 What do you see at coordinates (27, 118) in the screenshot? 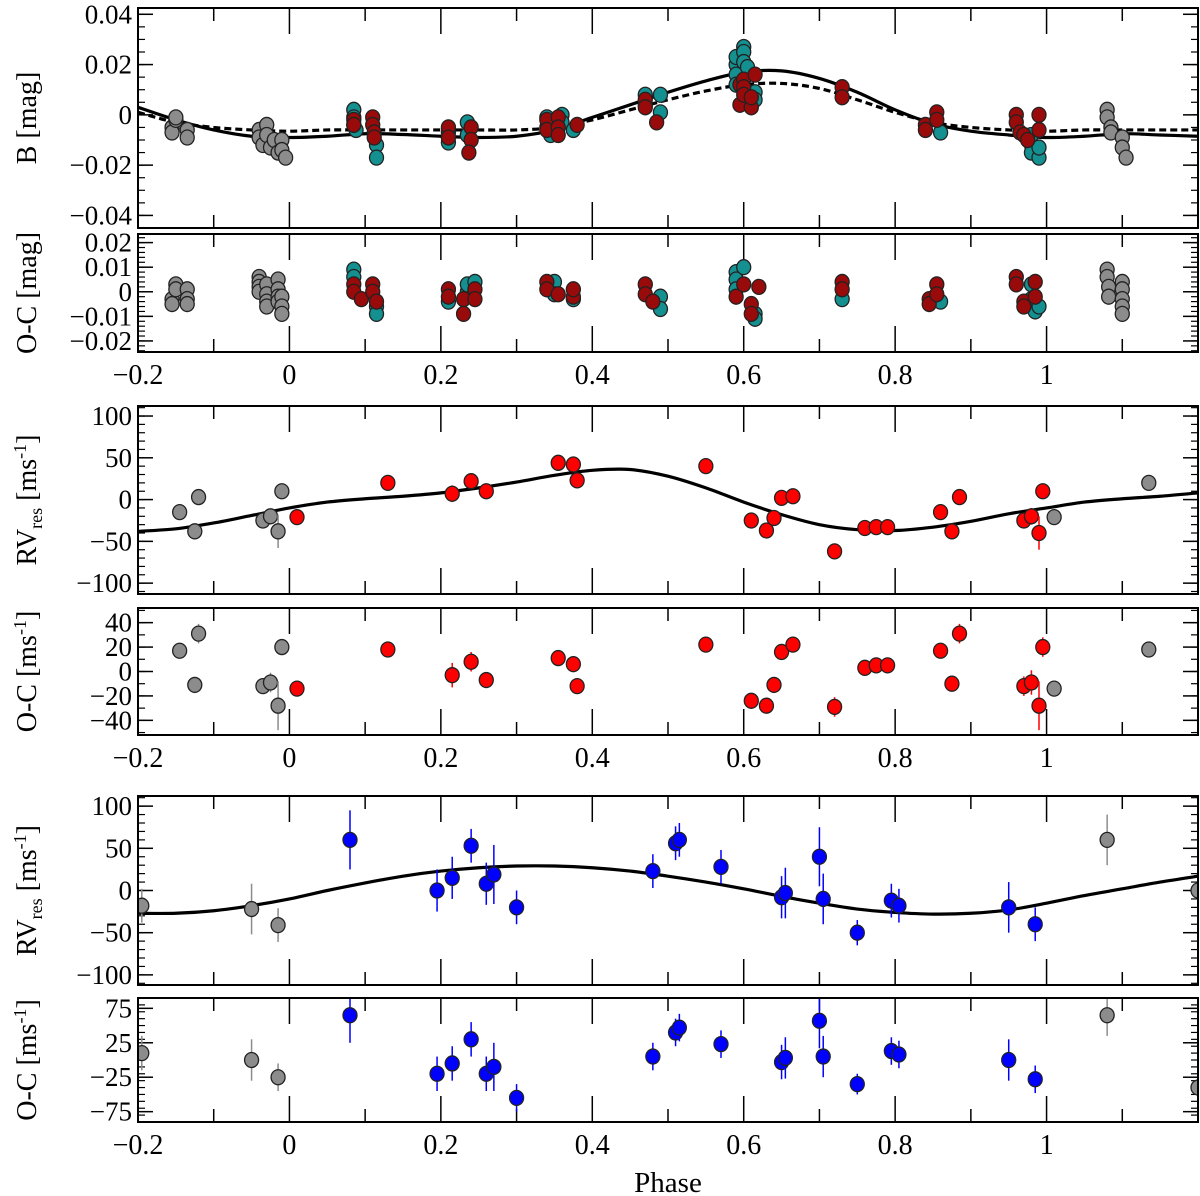
I see `y-axis-label: B [mag]` at bounding box center [27, 118].